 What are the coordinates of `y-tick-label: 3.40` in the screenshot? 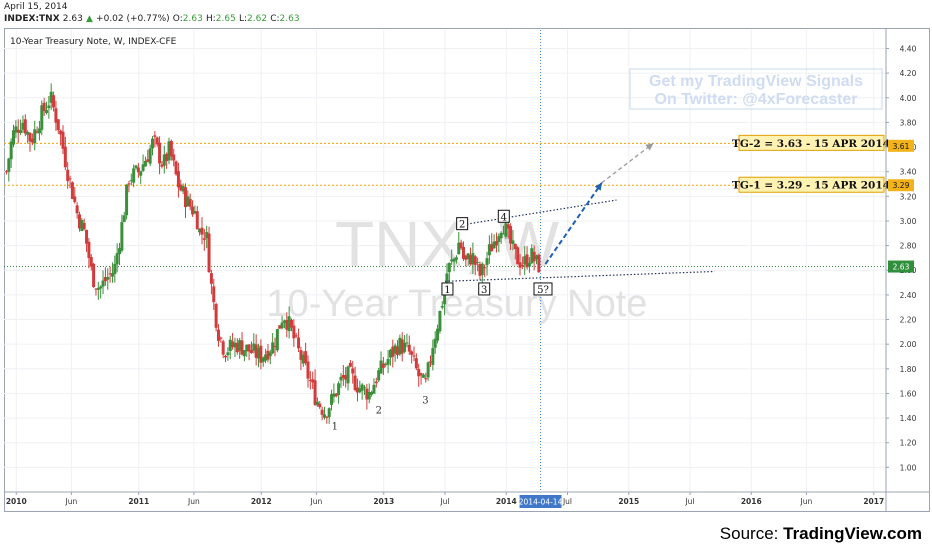 It's located at (908, 172).